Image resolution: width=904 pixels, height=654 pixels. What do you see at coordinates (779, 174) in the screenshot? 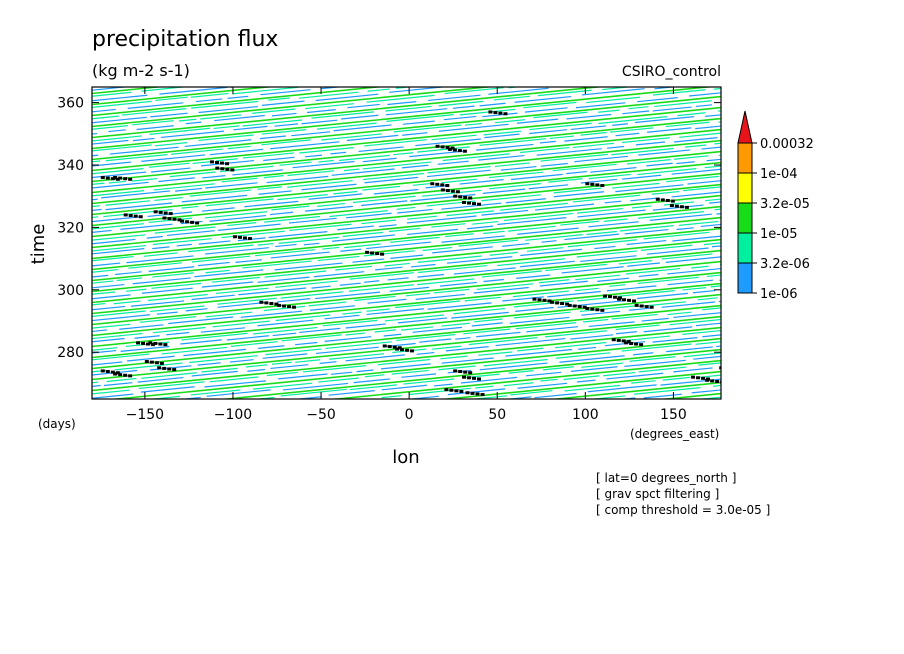
I see `colorbar-label: 1e-04` at bounding box center [779, 174].